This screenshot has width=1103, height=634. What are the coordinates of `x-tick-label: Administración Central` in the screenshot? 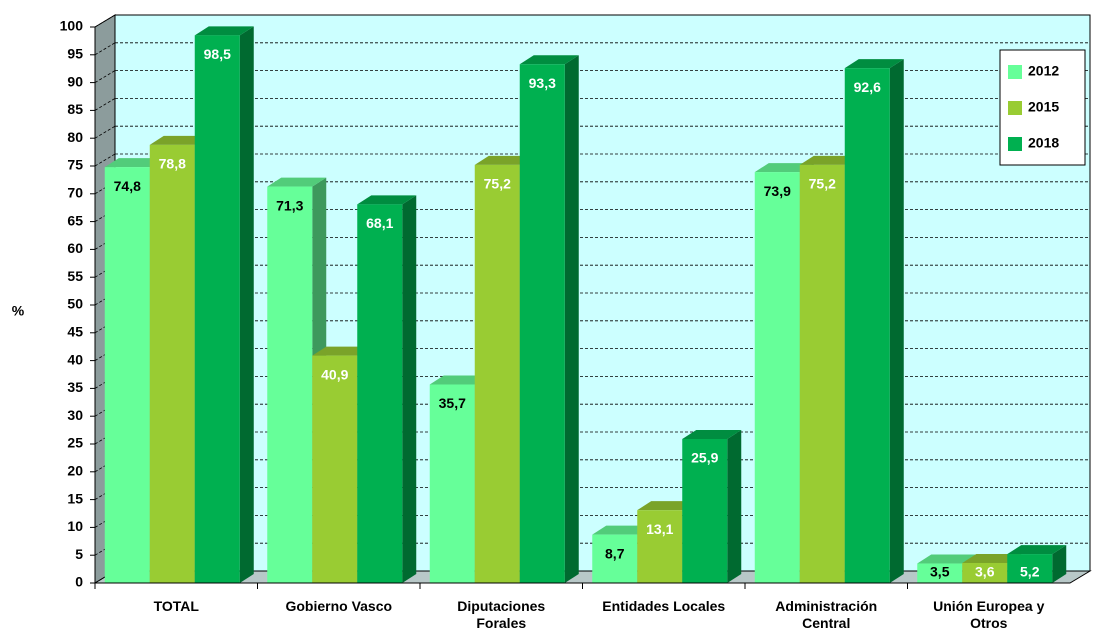 It's located at (826, 614).